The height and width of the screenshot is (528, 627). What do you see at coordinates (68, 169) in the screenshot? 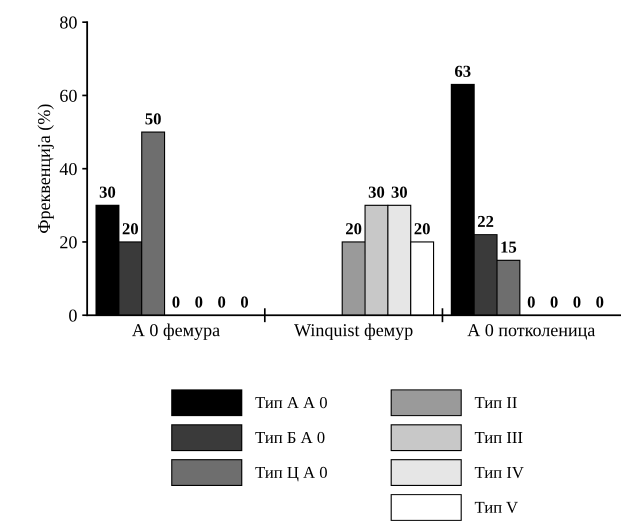
I see `y-tick-label: 40` at bounding box center [68, 169].